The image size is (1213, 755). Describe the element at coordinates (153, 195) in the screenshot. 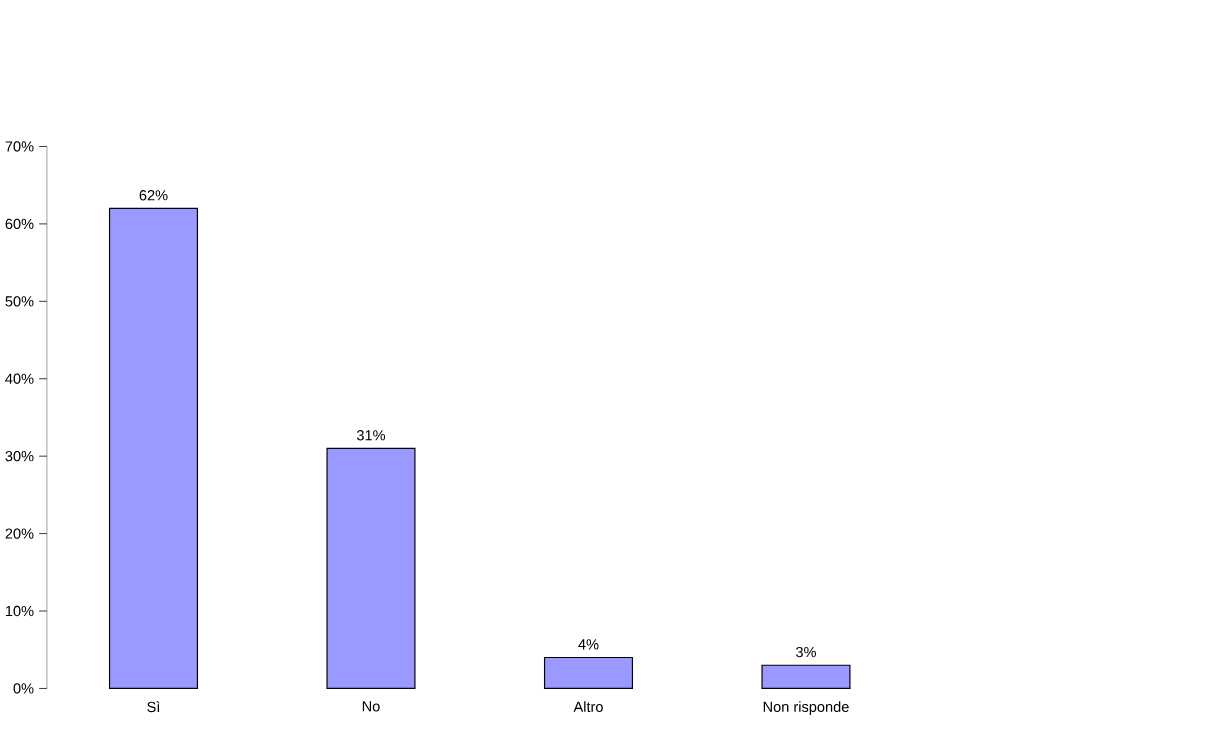

I see `data-label: 62%` at that location.